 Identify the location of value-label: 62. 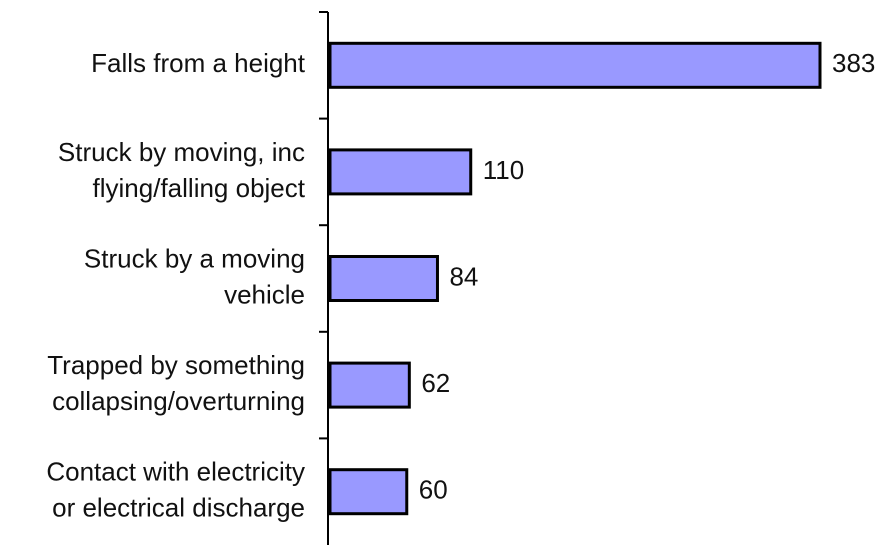
(435, 383).